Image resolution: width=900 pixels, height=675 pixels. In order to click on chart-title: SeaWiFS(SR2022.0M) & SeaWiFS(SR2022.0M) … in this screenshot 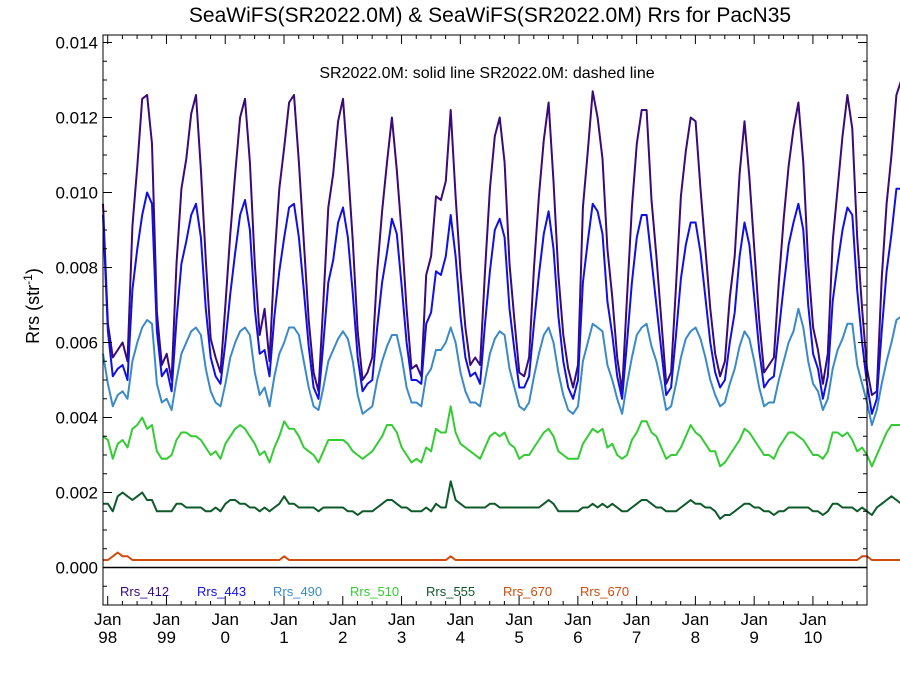, I will do `click(490, 15)`.